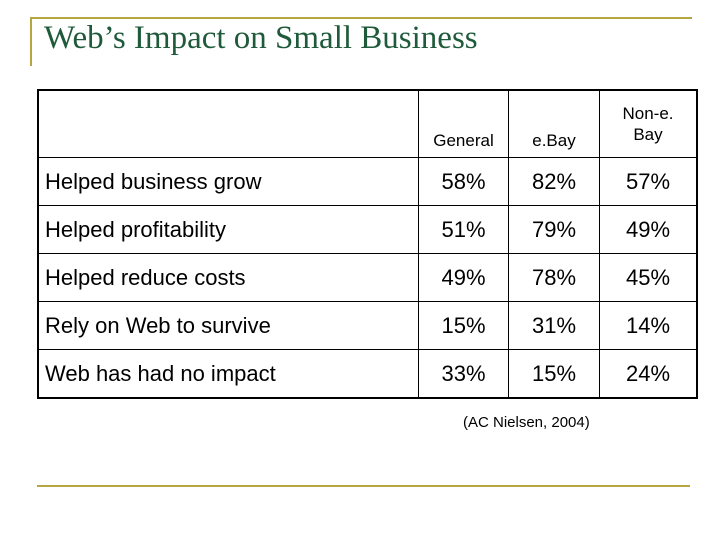 Image resolution: width=720 pixels, height=540 pixels. I want to click on header-blank, so click(228, 123).